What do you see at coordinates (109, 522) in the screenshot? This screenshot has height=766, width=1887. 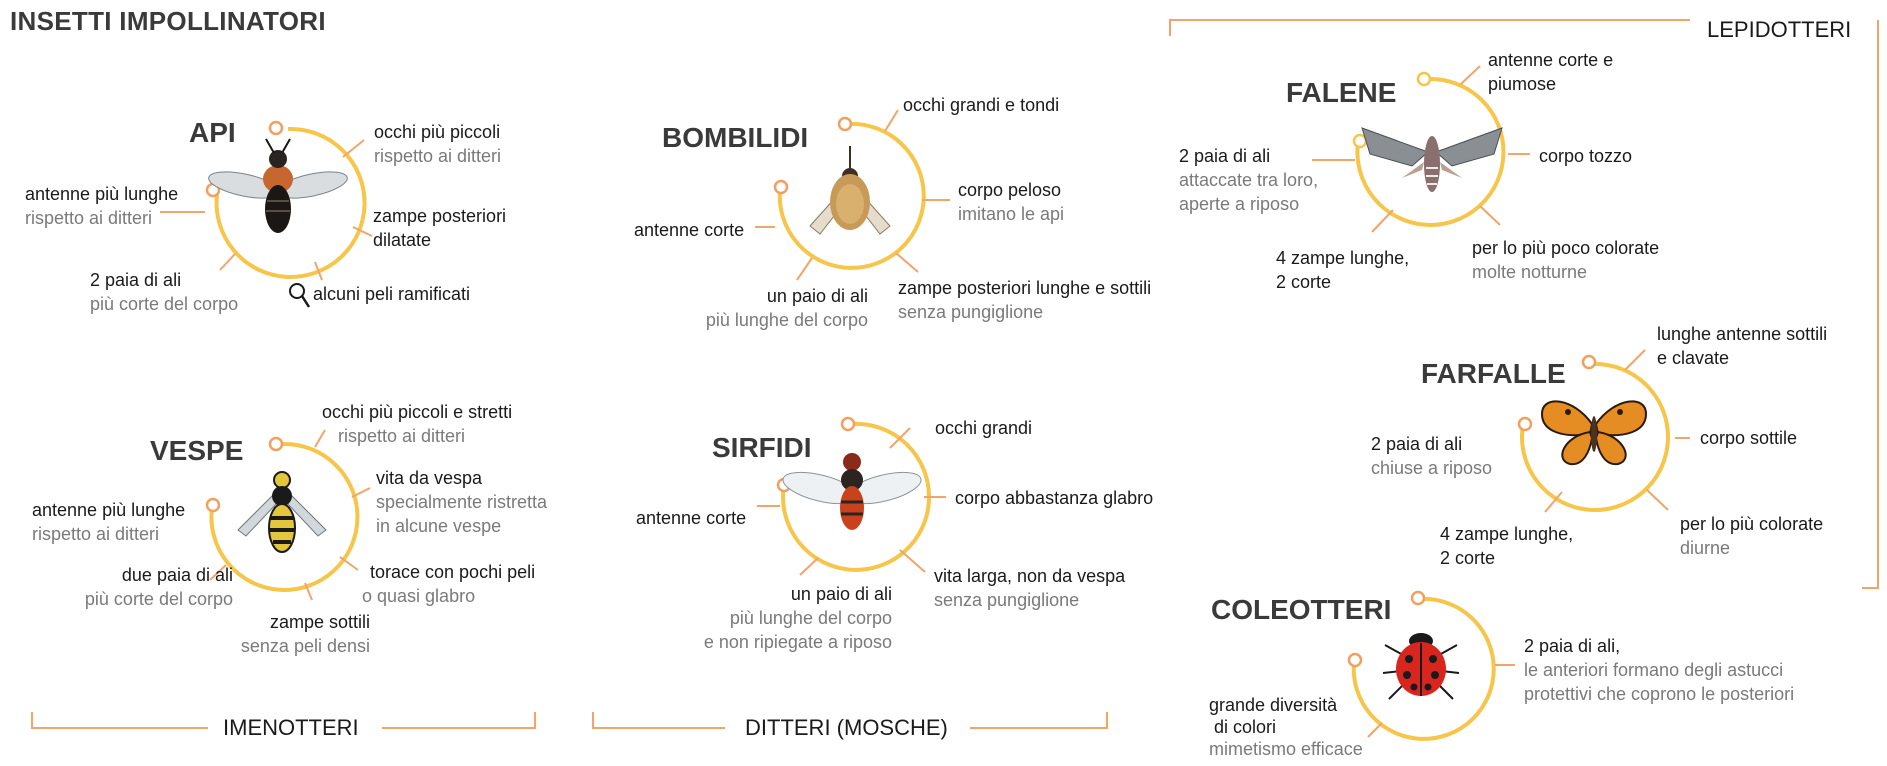 I see `vespe-antennae-label: antenne più lunghe rispetto ai ditteri` at bounding box center [109, 522].